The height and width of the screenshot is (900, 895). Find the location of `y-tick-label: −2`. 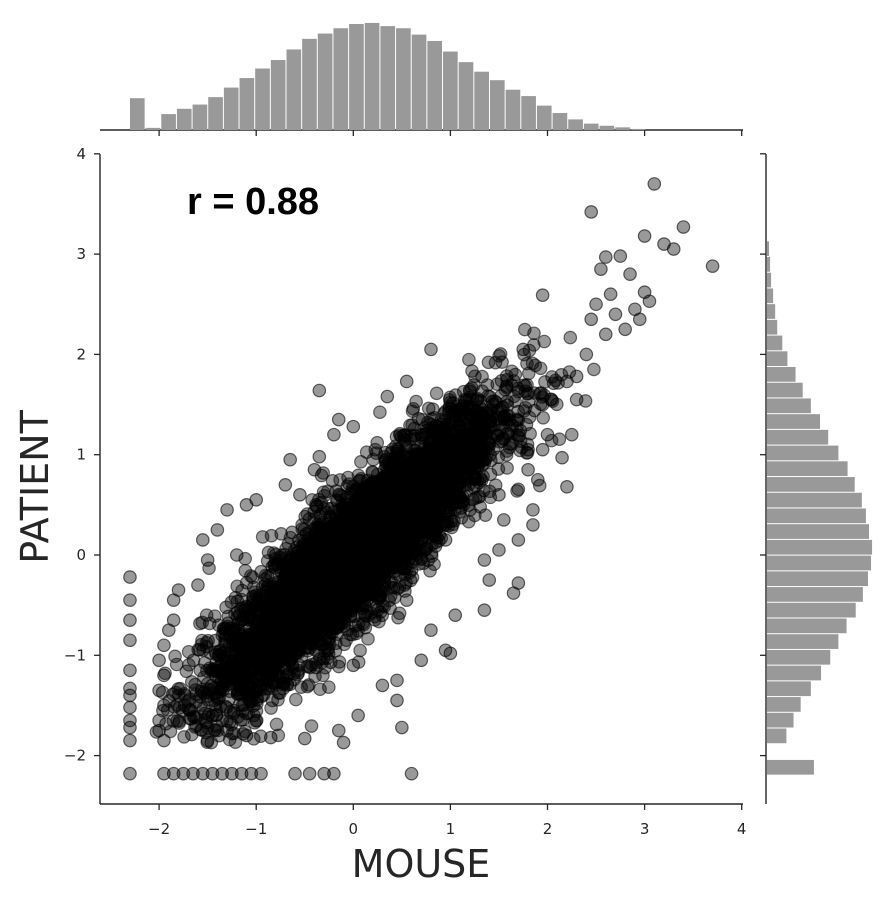

y-tick-label: −2 is located at coordinates (75, 756).